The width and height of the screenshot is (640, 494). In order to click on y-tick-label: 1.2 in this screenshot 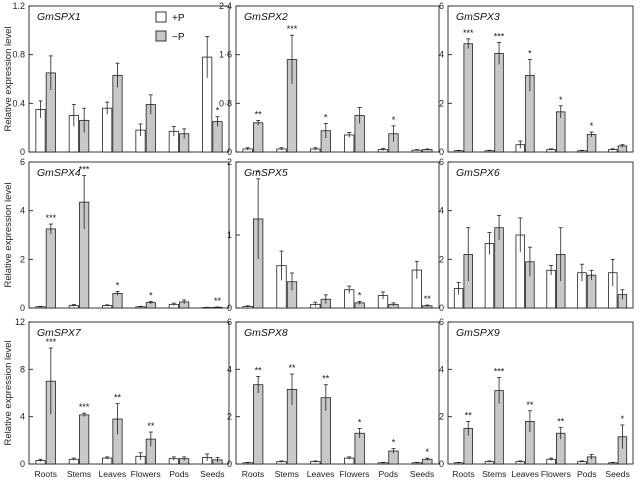, I will do `click(18, 6)`.